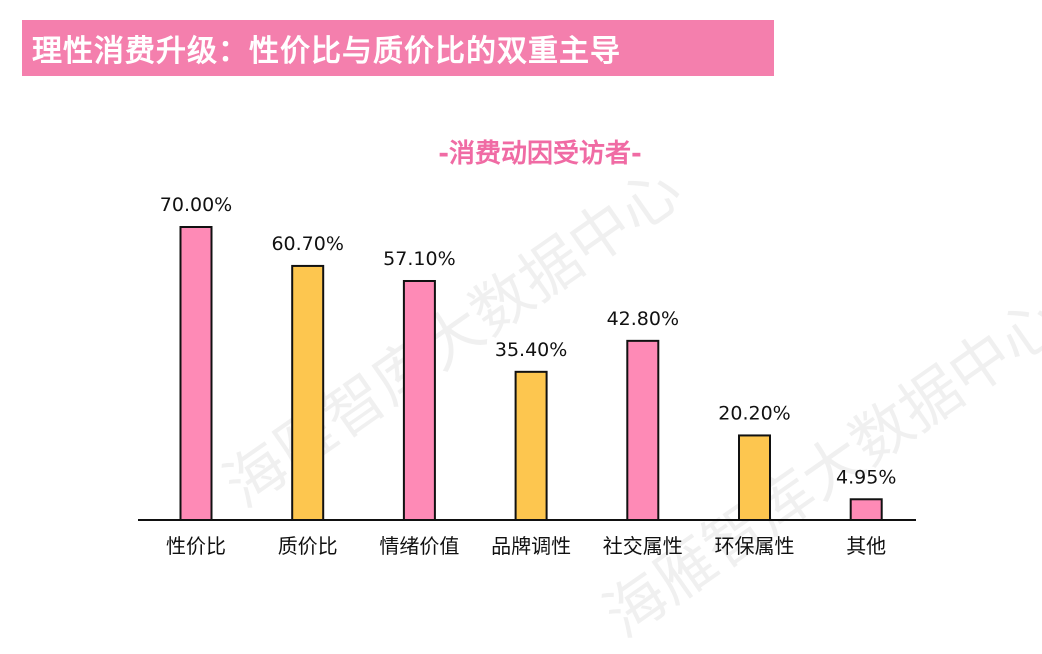 Image resolution: width=1042 pixels, height=654 pixels. I want to click on bar-value-label: 60.70%, so click(307, 244).